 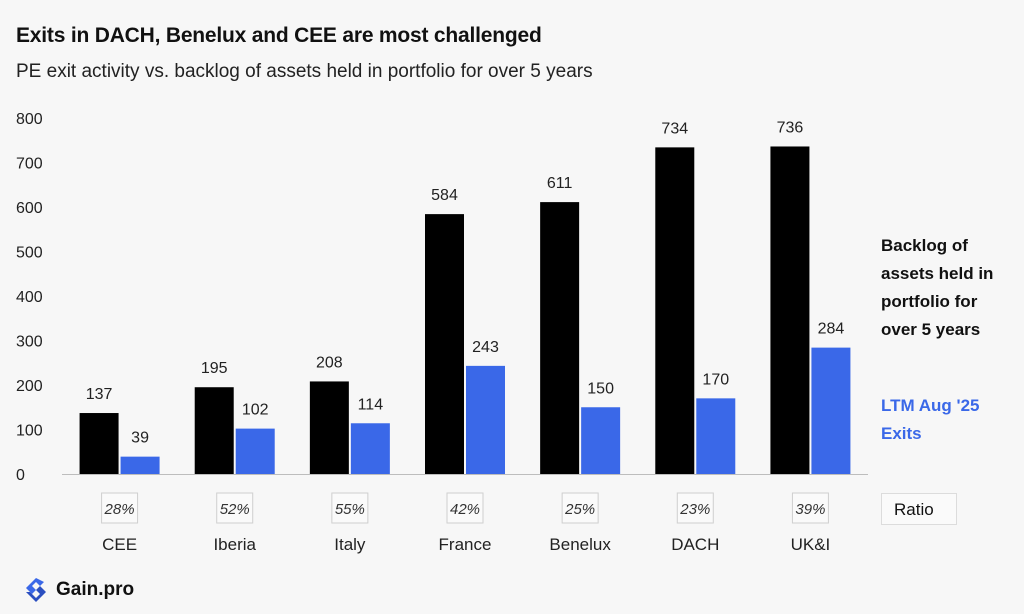 What do you see at coordinates (580, 544) in the screenshot?
I see `category-label: Benelux` at bounding box center [580, 544].